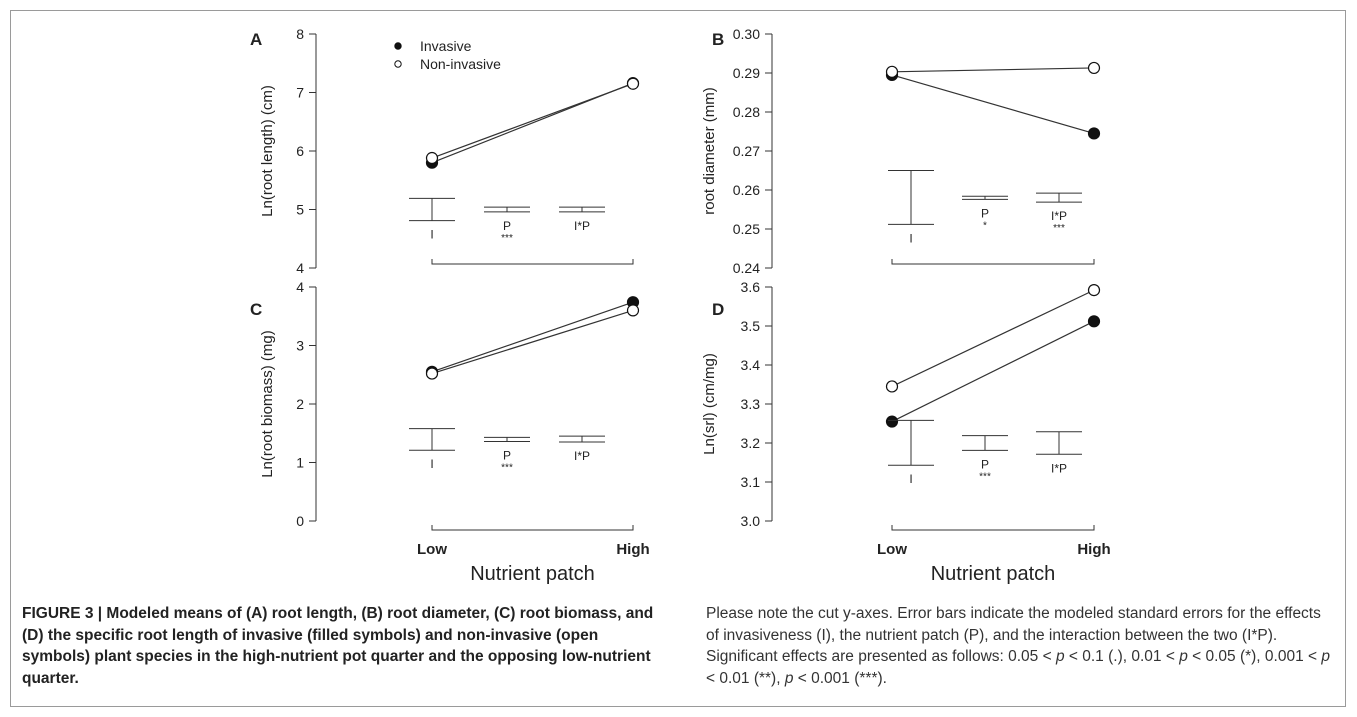 The width and height of the screenshot is (1357, 717). What do you see at coordinates (985, 225) in the screenshot?
I see `panel-b-significance: *` at bounding box center [985, 225].